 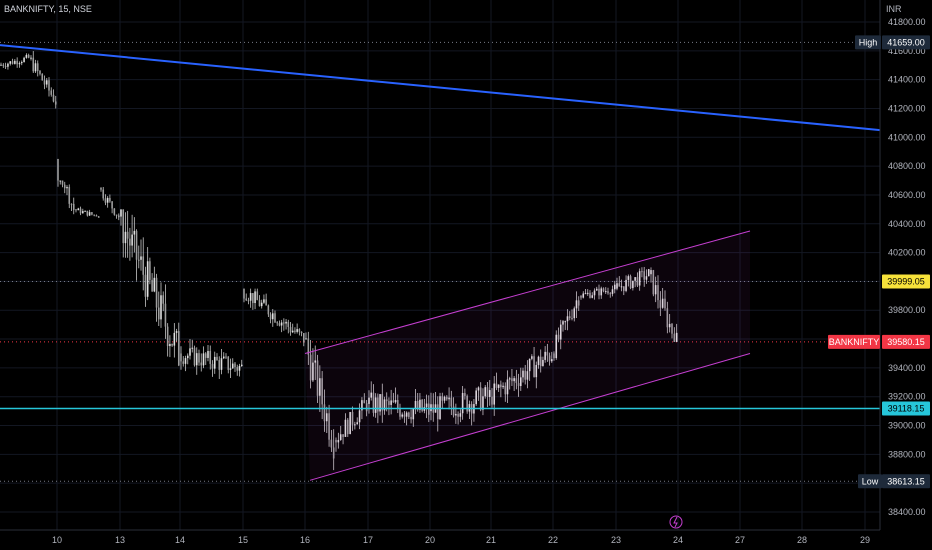 I want to click on low-value: 38613.15, so click(x=906, y=481).